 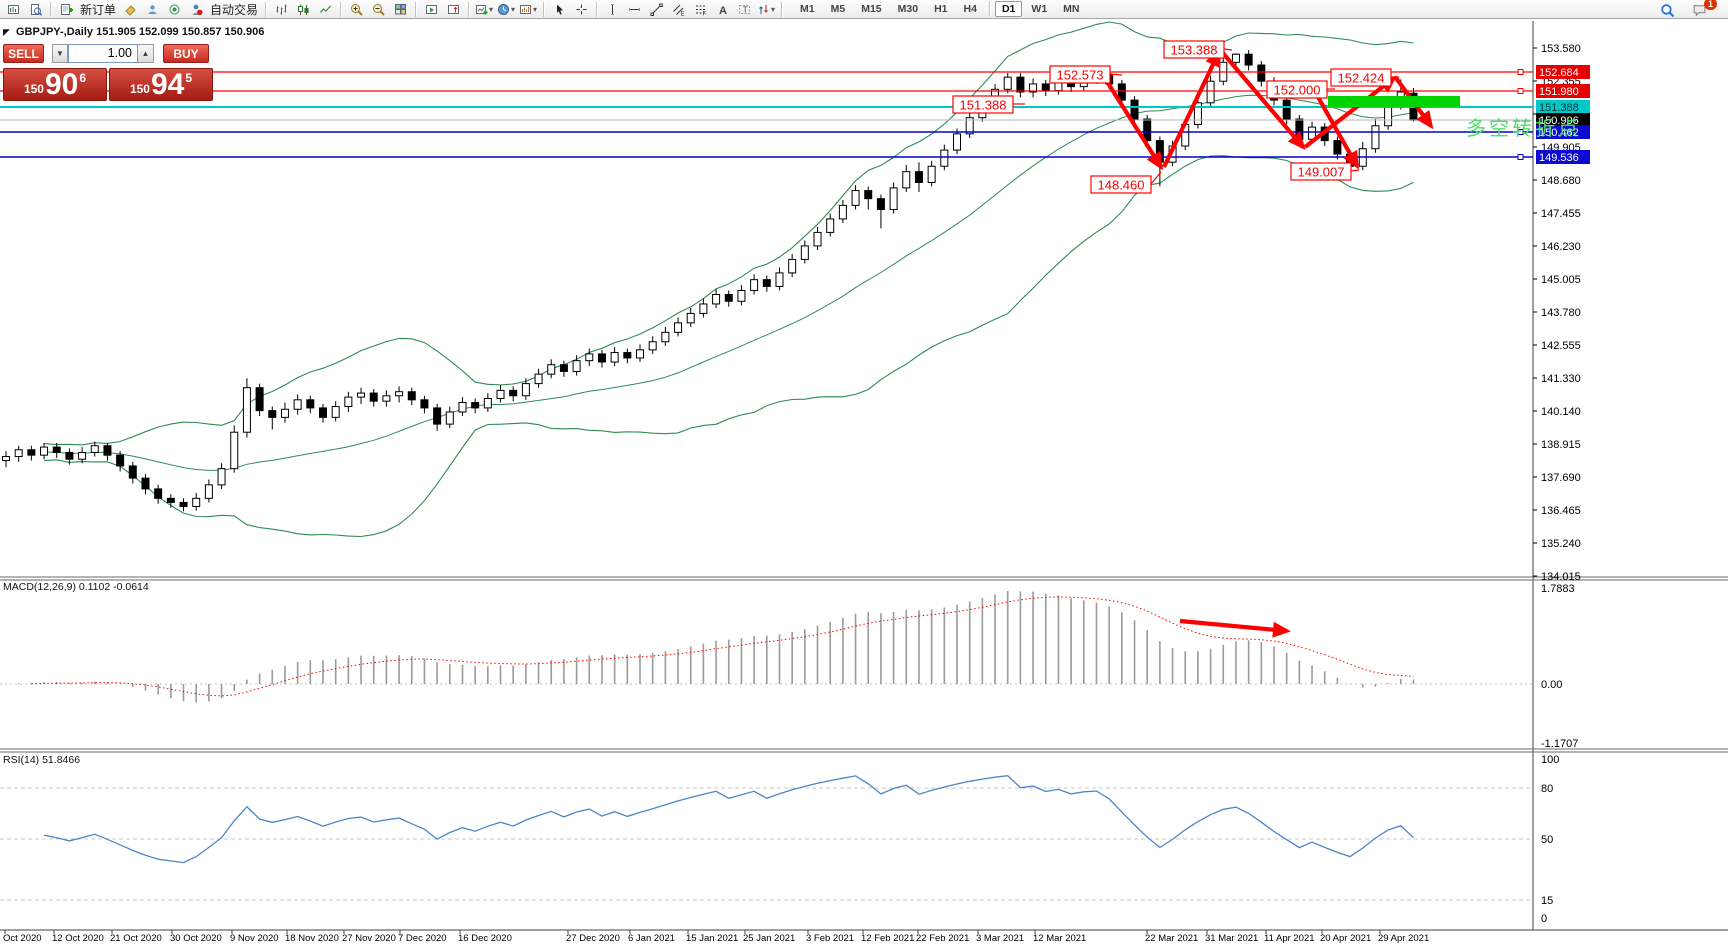 What do you see at coordinates (189, 78) in the screenshot?
I see `buy-price-point: 5` at bounding box center [189, 78].